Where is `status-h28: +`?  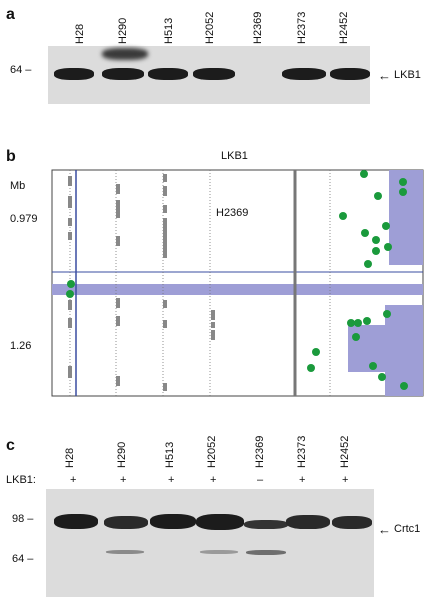 status-h28: + is located at coordinates (73, 480).